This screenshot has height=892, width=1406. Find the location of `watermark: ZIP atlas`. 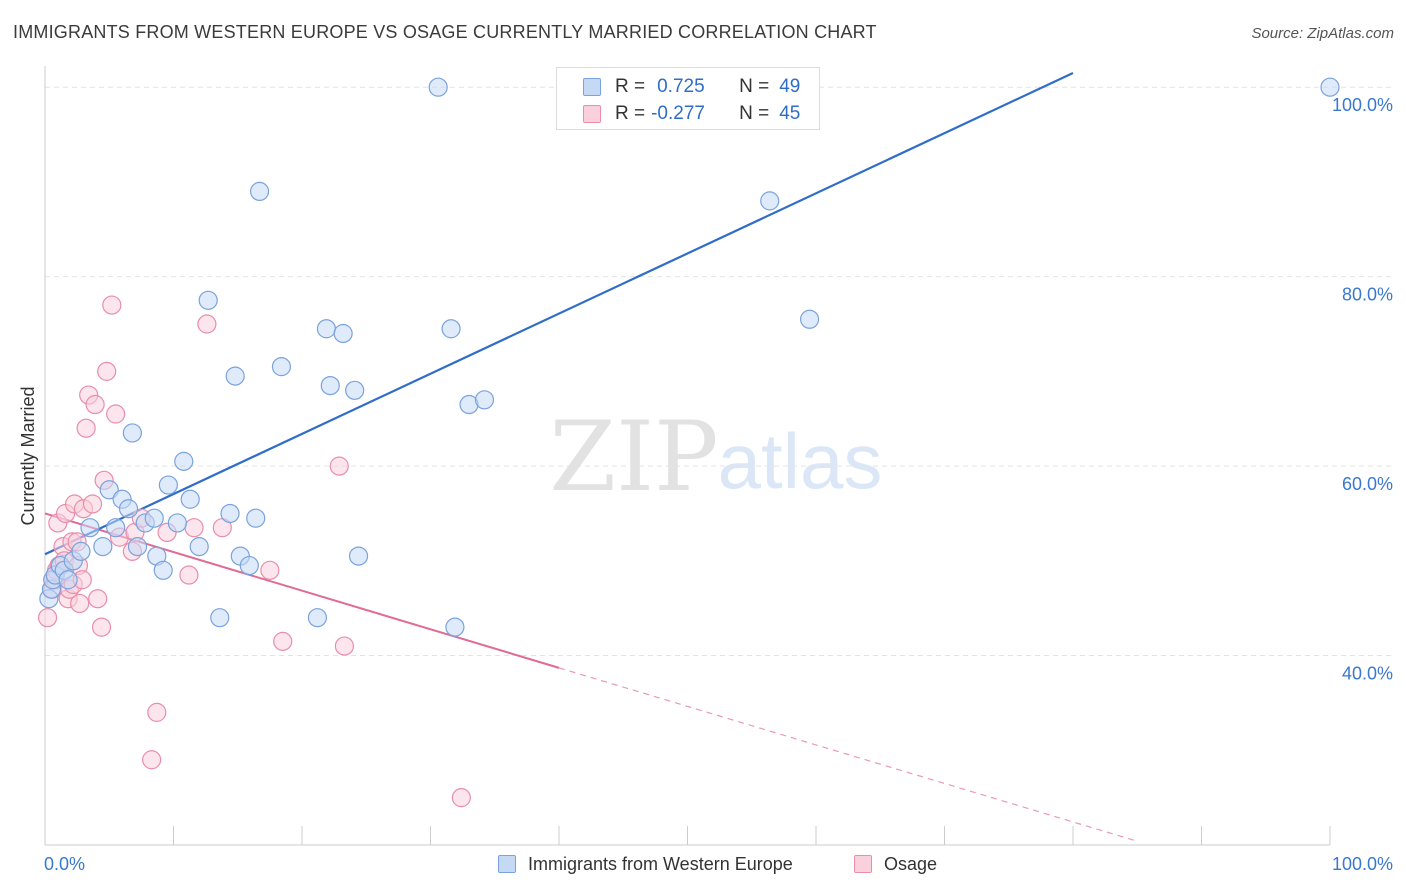

watermark: ZIP atlas is located at coordinates (715, 457).